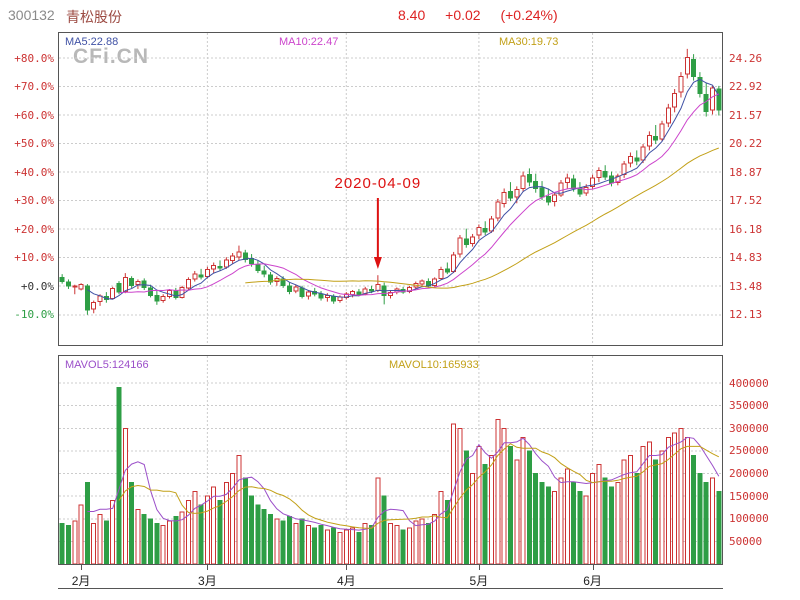 This screenshot has height=600, width=800. I want to click on volume-axis-label: 300000, so click(749, 428).